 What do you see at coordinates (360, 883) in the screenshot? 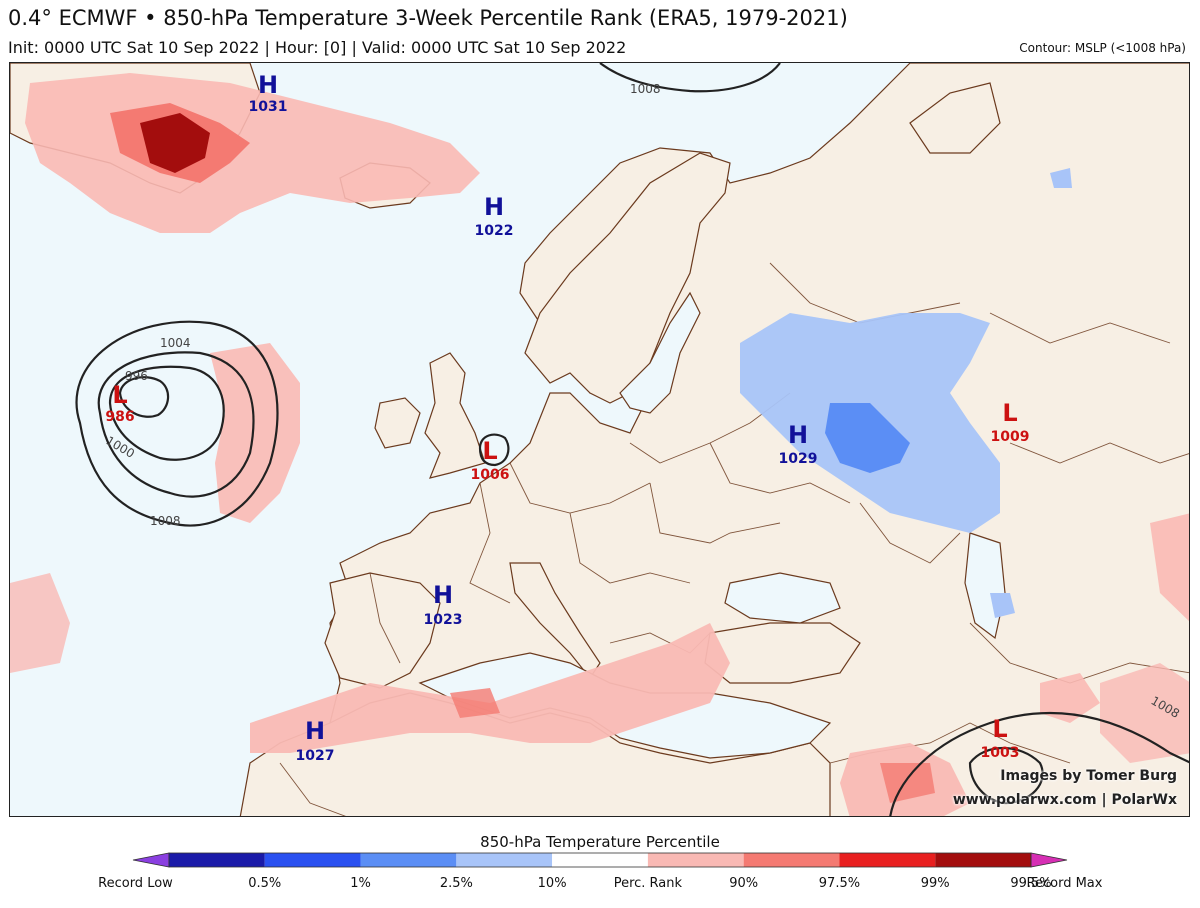
I see `colorbar-tick-label: 1%` at bounding box center [360, 883].